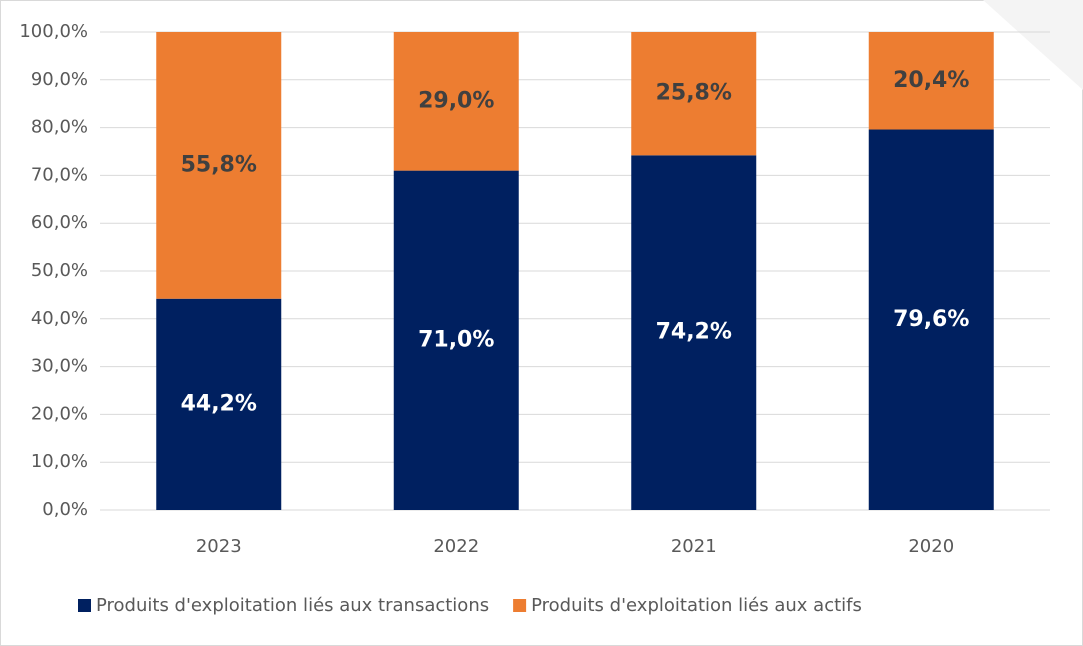 This screenshot has width=1083, height=646. What do you see at coordinates (59, 222) in the screenshot?
I see `y-tick-label: 60,0%` at bounding box center [59, 222].